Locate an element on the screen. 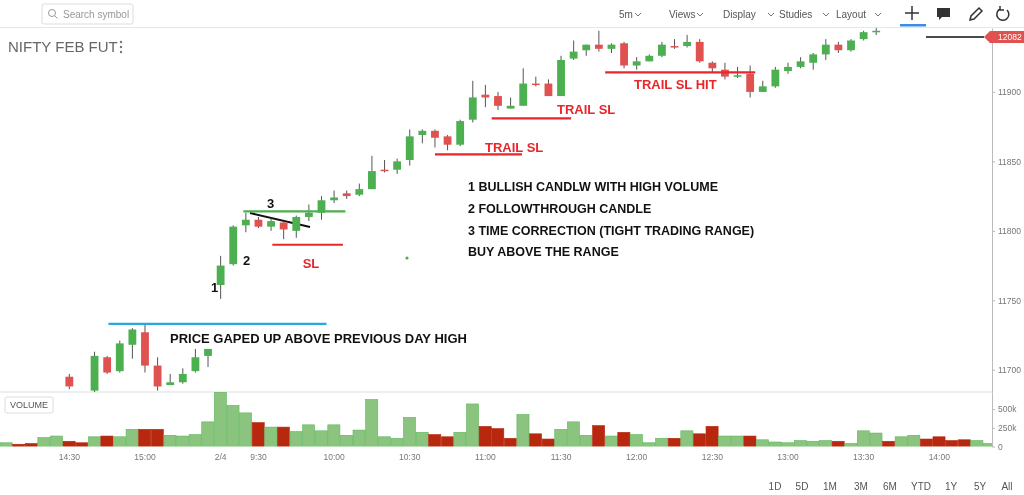  x-tick-label: 15:00 is located at coordinates (145, 456).